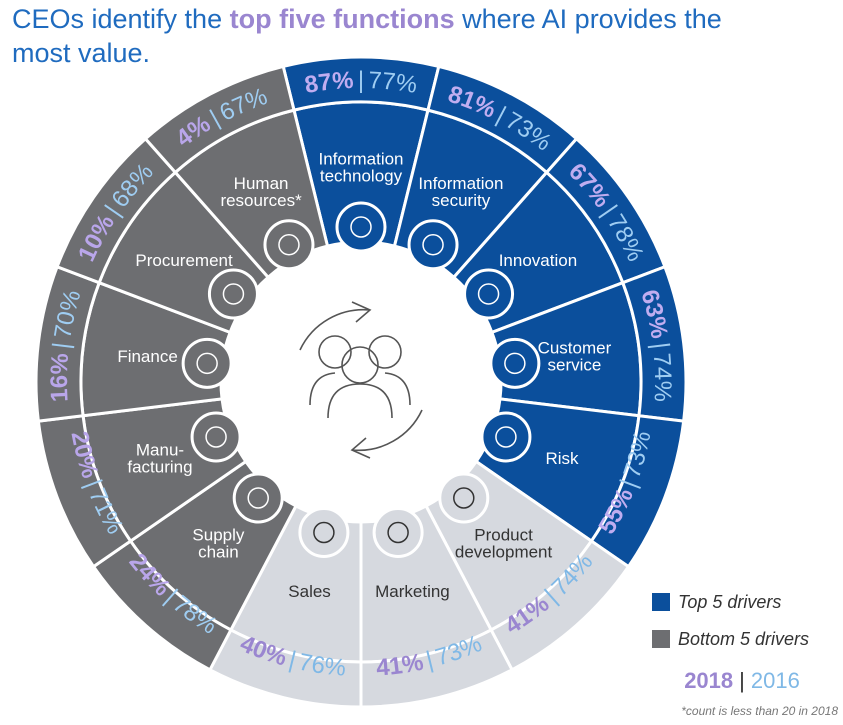  Describe the element at coordinates (729, 602) in the screenshot. I see `legend-label: Top 5 drivers` at that location.